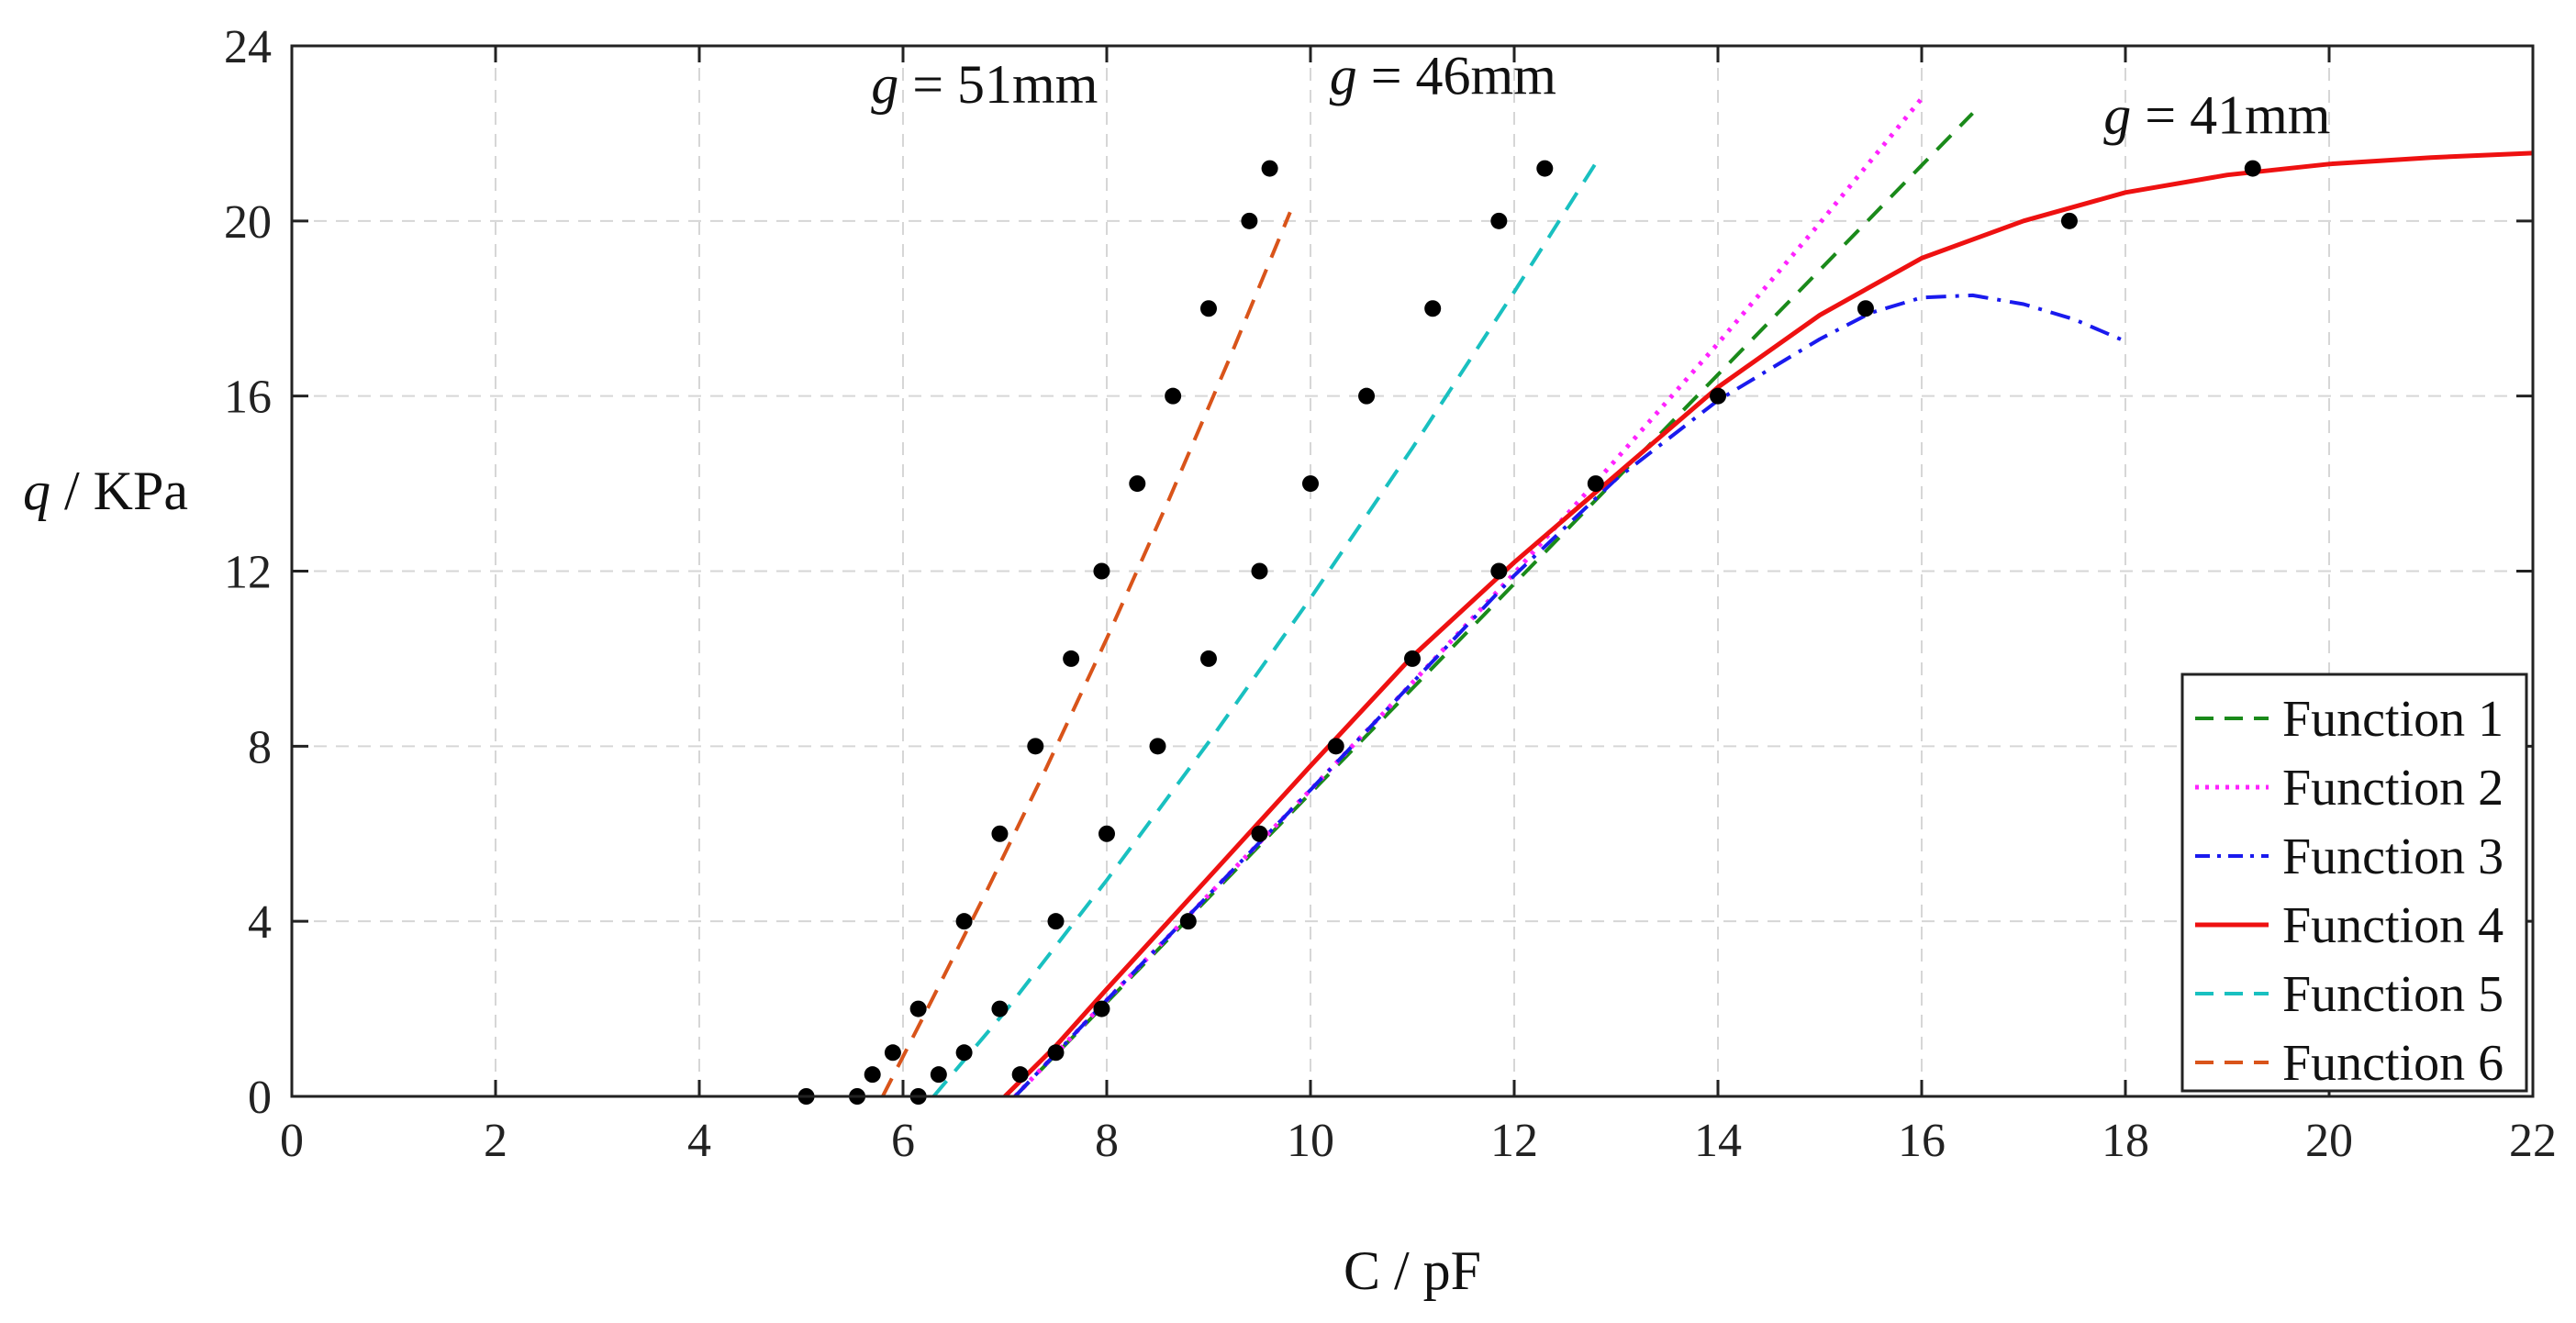  What do you see at coordinates (248, 47) in the screenshot?
I see `y-tick-label: 24` at bounding box center [248, 47].